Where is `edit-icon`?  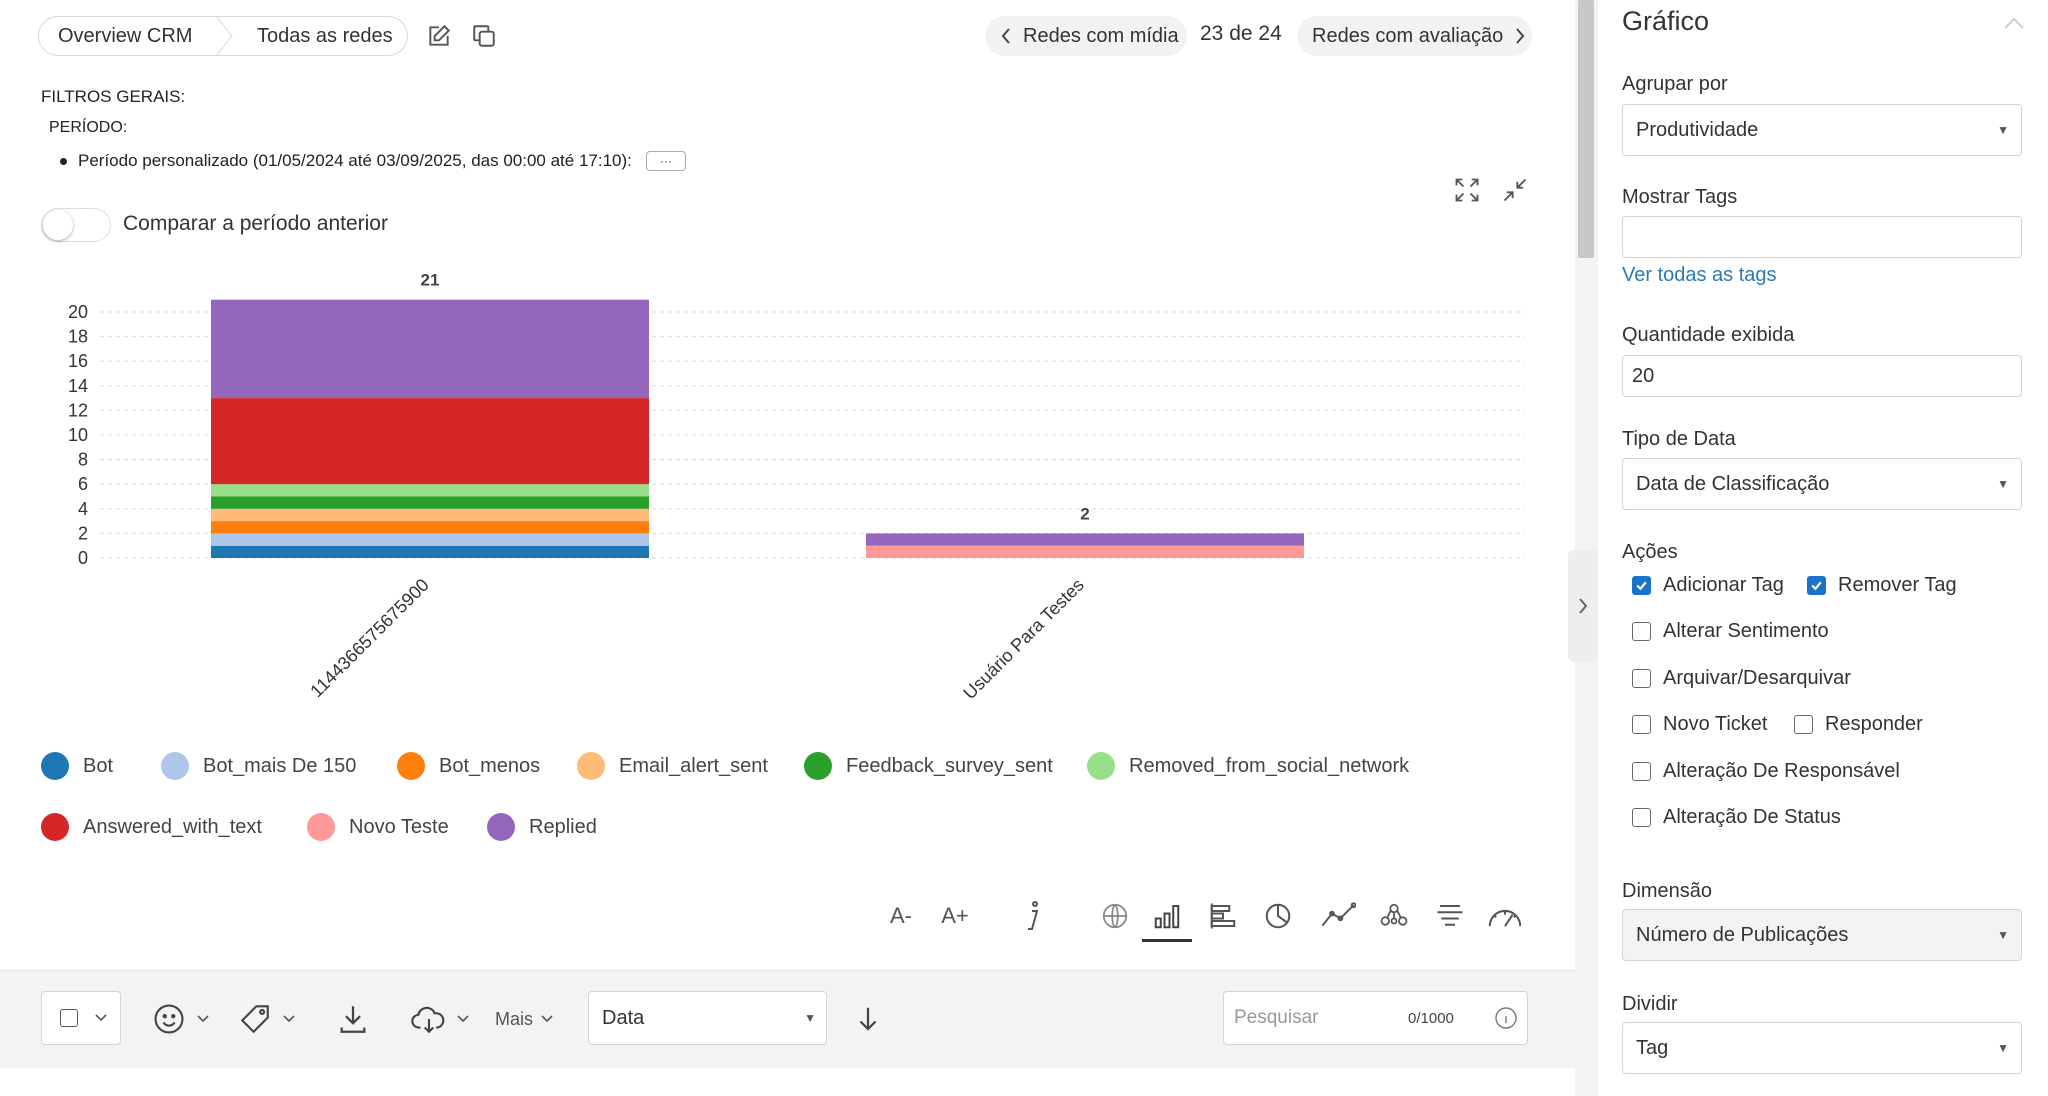
edit-icon is located at coordinates (439, 36).